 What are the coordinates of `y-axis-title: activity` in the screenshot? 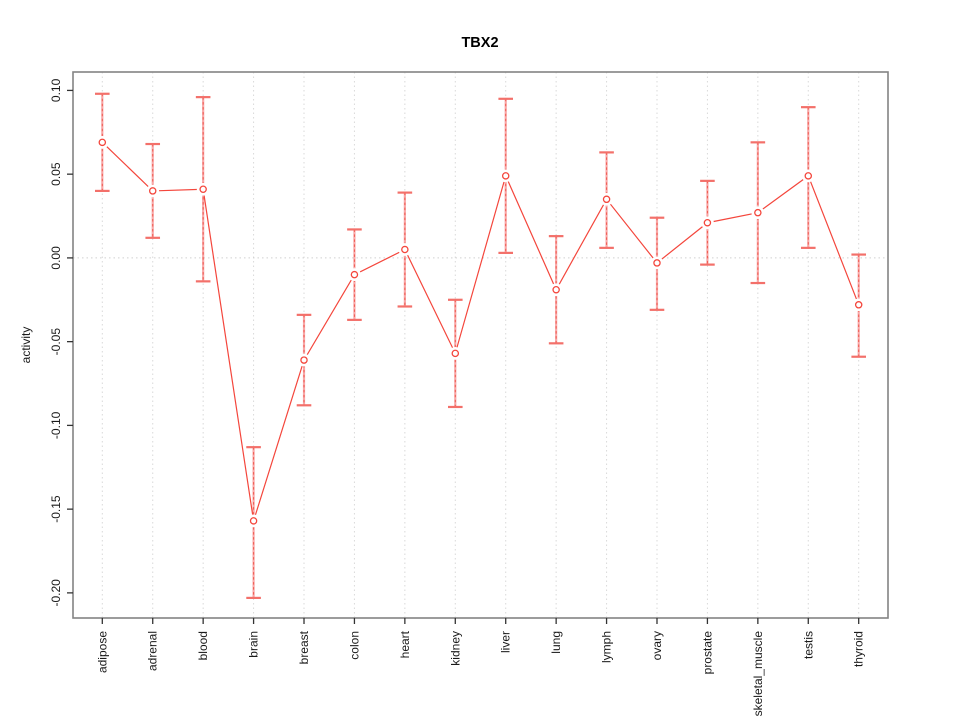 It's located at (26, 345).